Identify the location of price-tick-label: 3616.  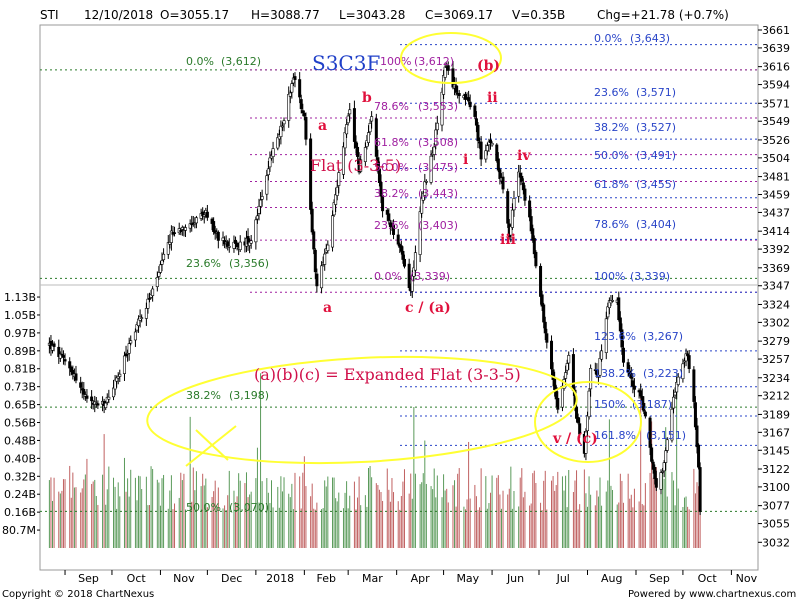
(776, 67).